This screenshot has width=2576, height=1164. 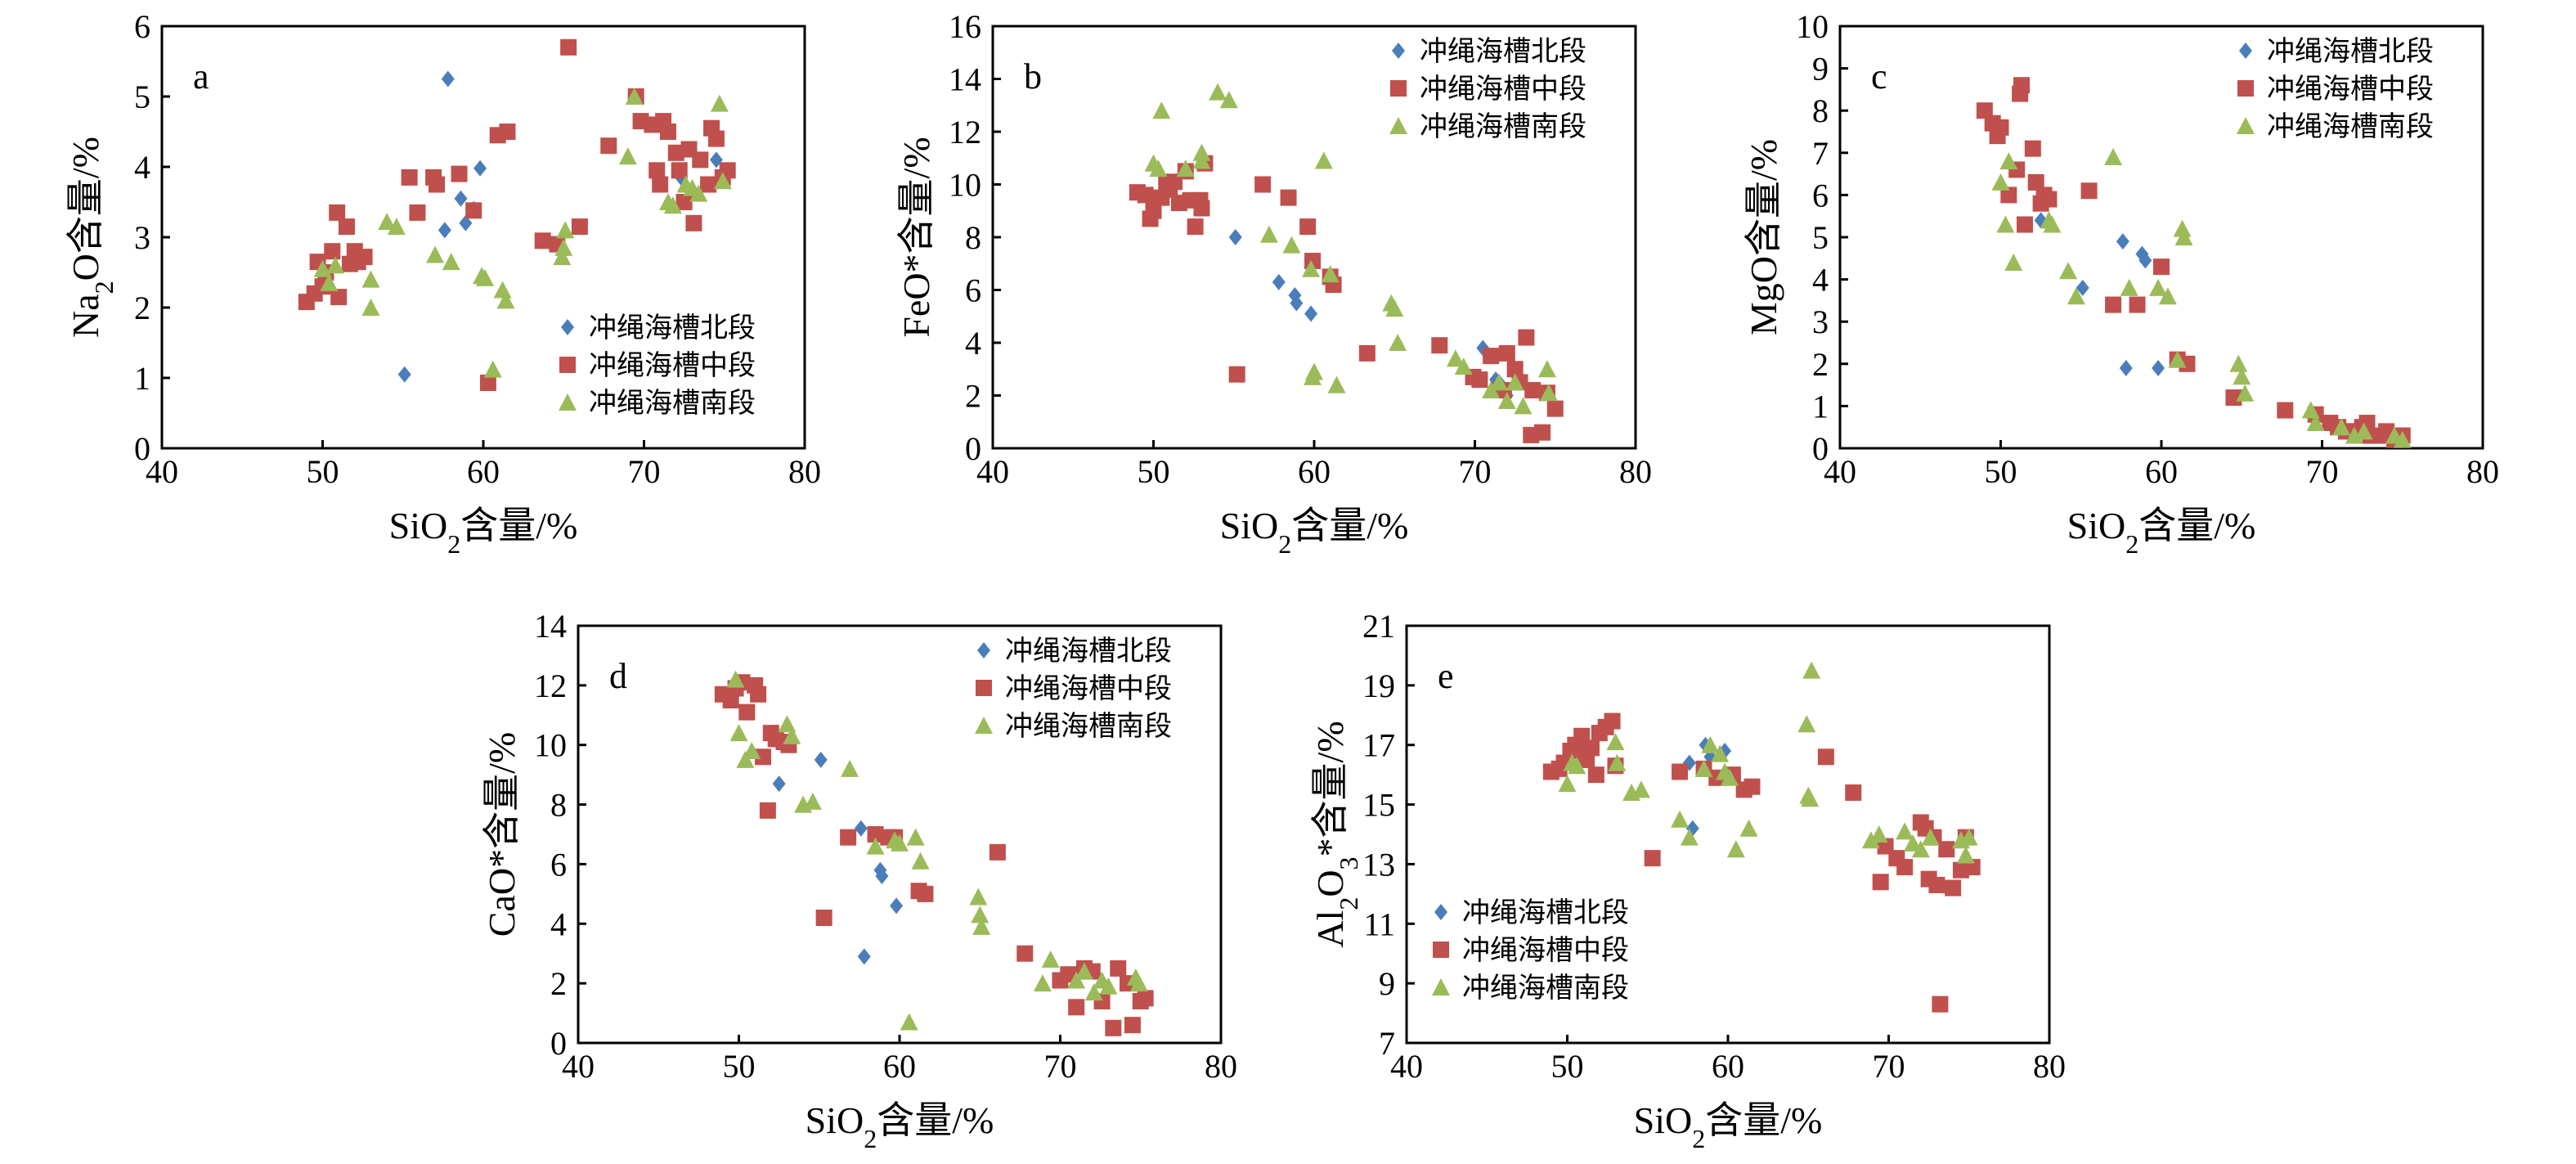 I want to click on x-tick-label: 60, so click(x=2161, y=472).